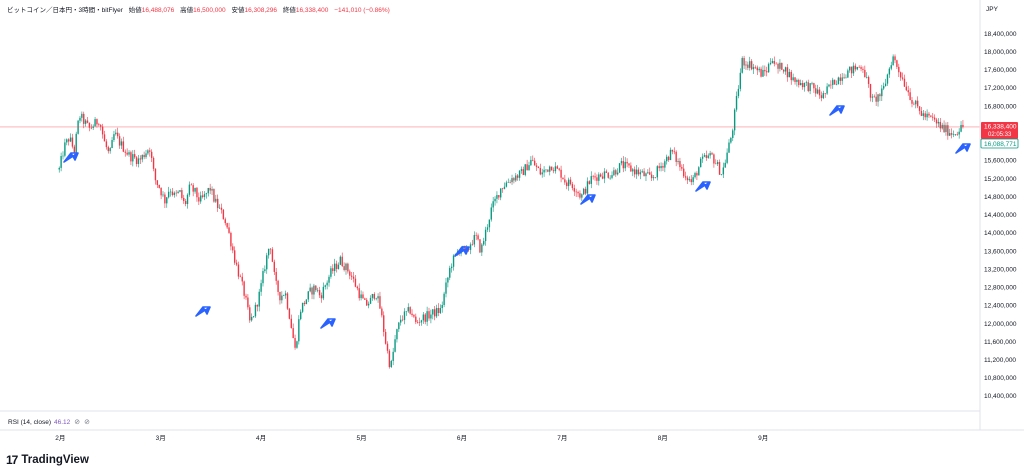 The image size is (1024, 475). Describe the element at coordinates (209, 10) in the screenshot. I see `high-value: 16,500,000` at that location.